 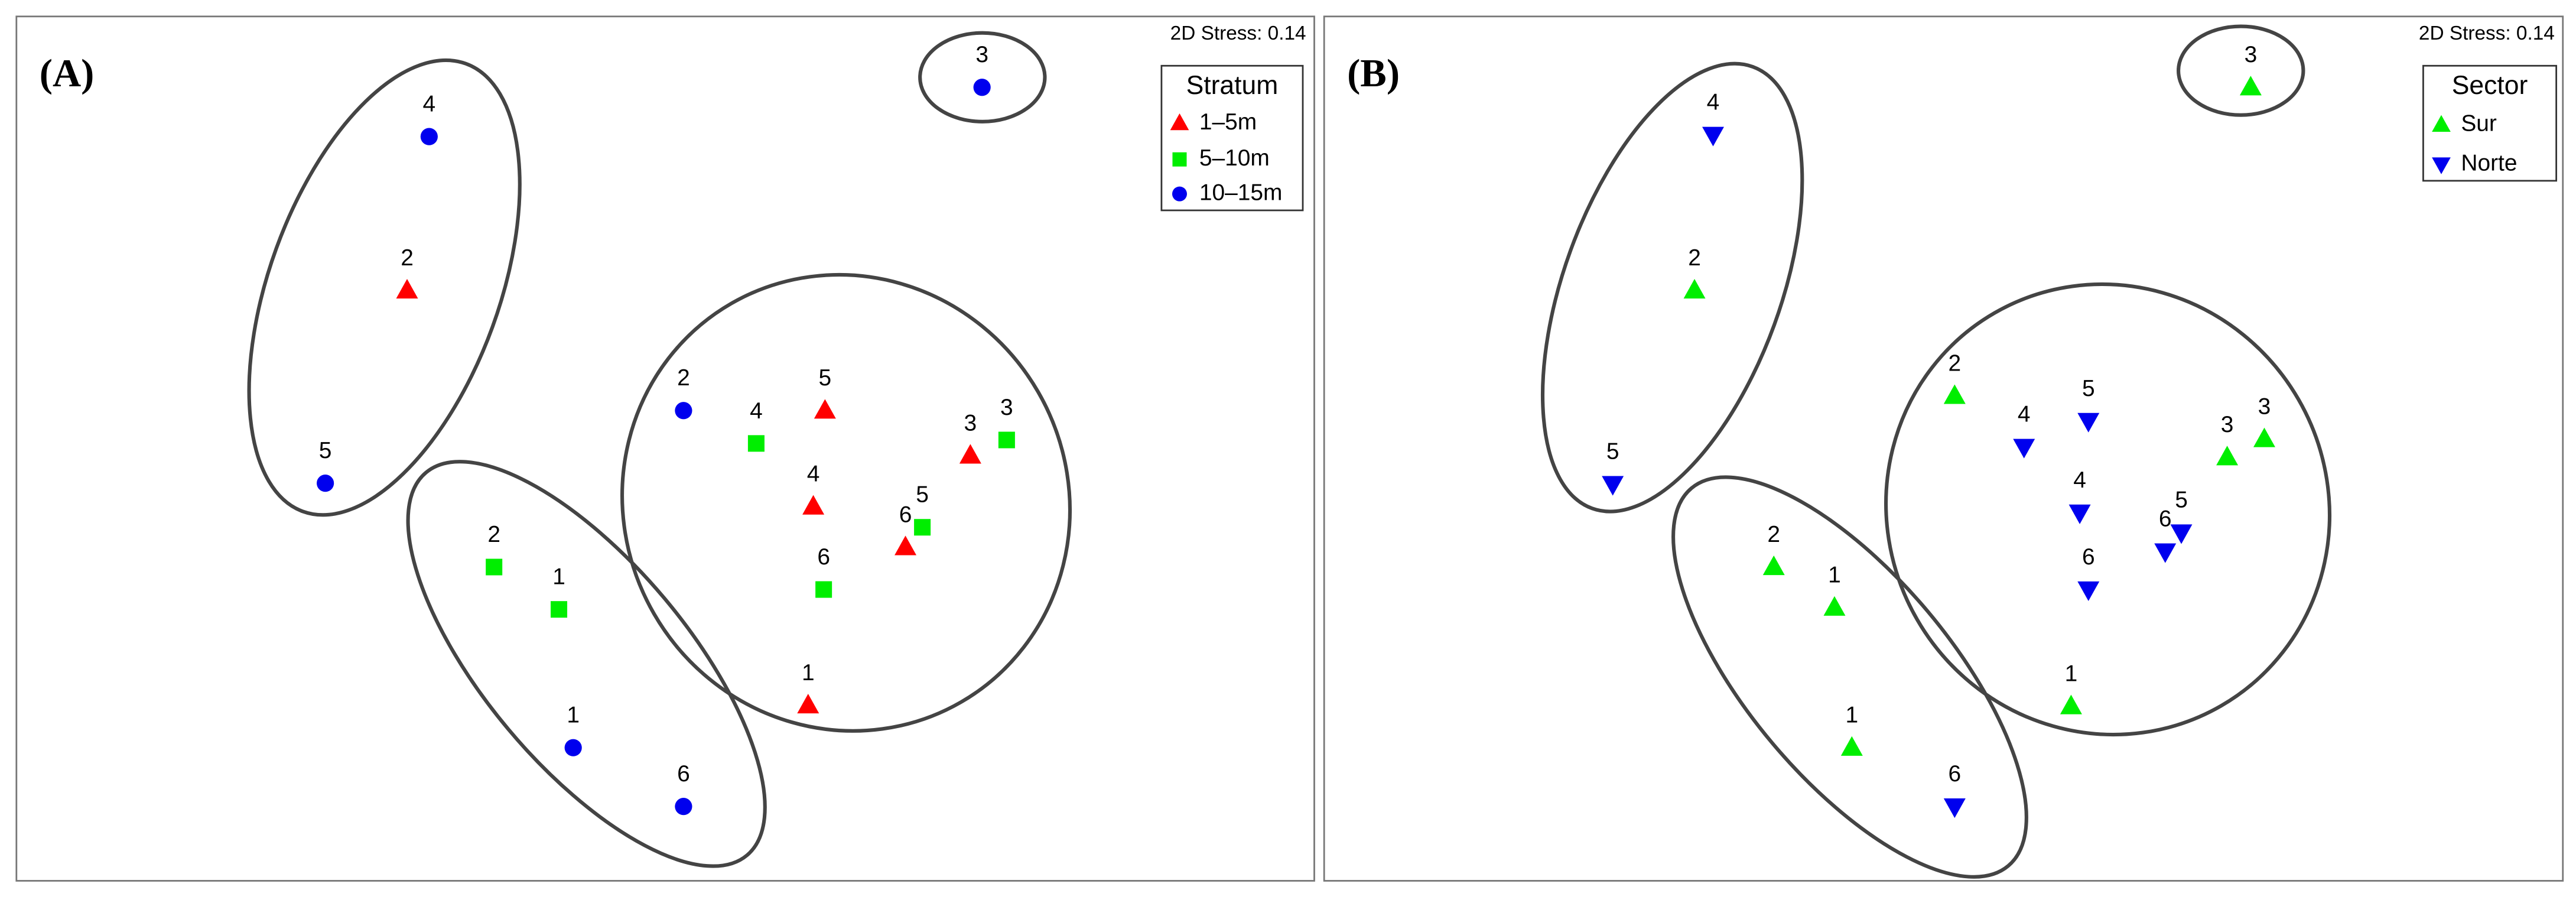 What do you see at coordinates (1228, 122) in the screenshot?
I see `legend-label: 1–5m` at bounding box center [1228, 122].